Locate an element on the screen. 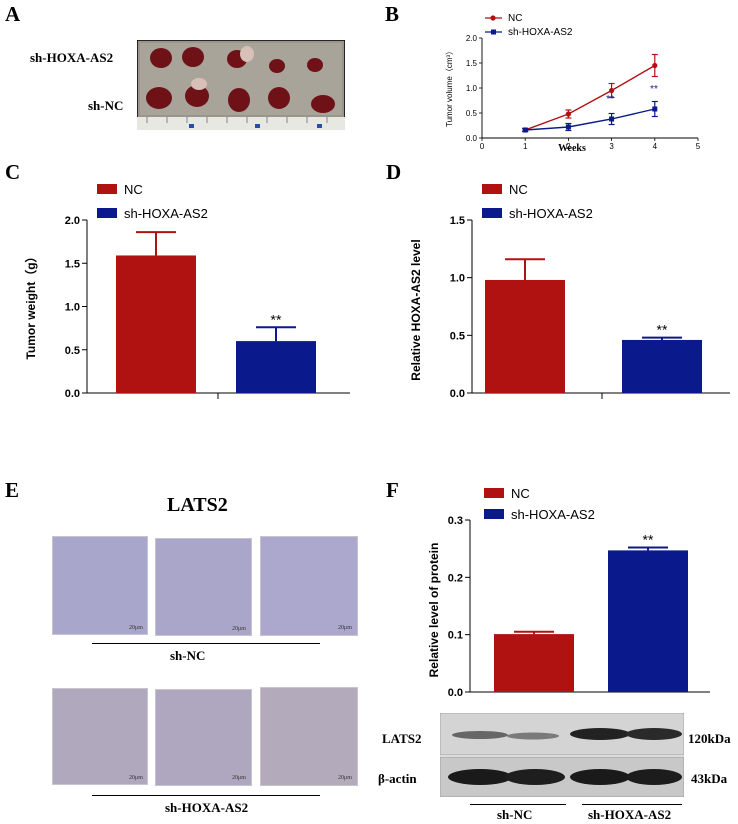 The height and width of the screenshot is (824, 738). western-blot is located at coordinates (562, 755).